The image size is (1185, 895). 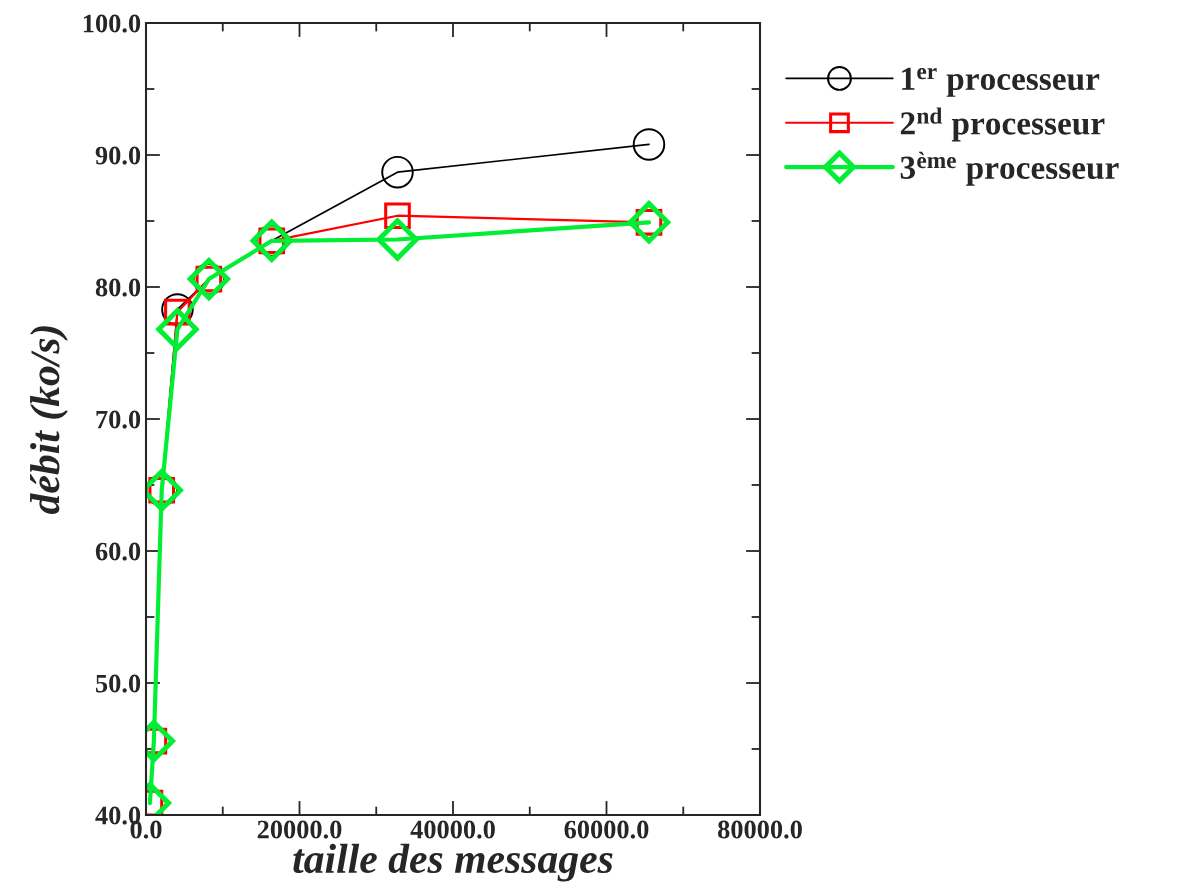 I want to click on legend-label: 3$^{ème}$ processeur, so click(x=1009, y=168).